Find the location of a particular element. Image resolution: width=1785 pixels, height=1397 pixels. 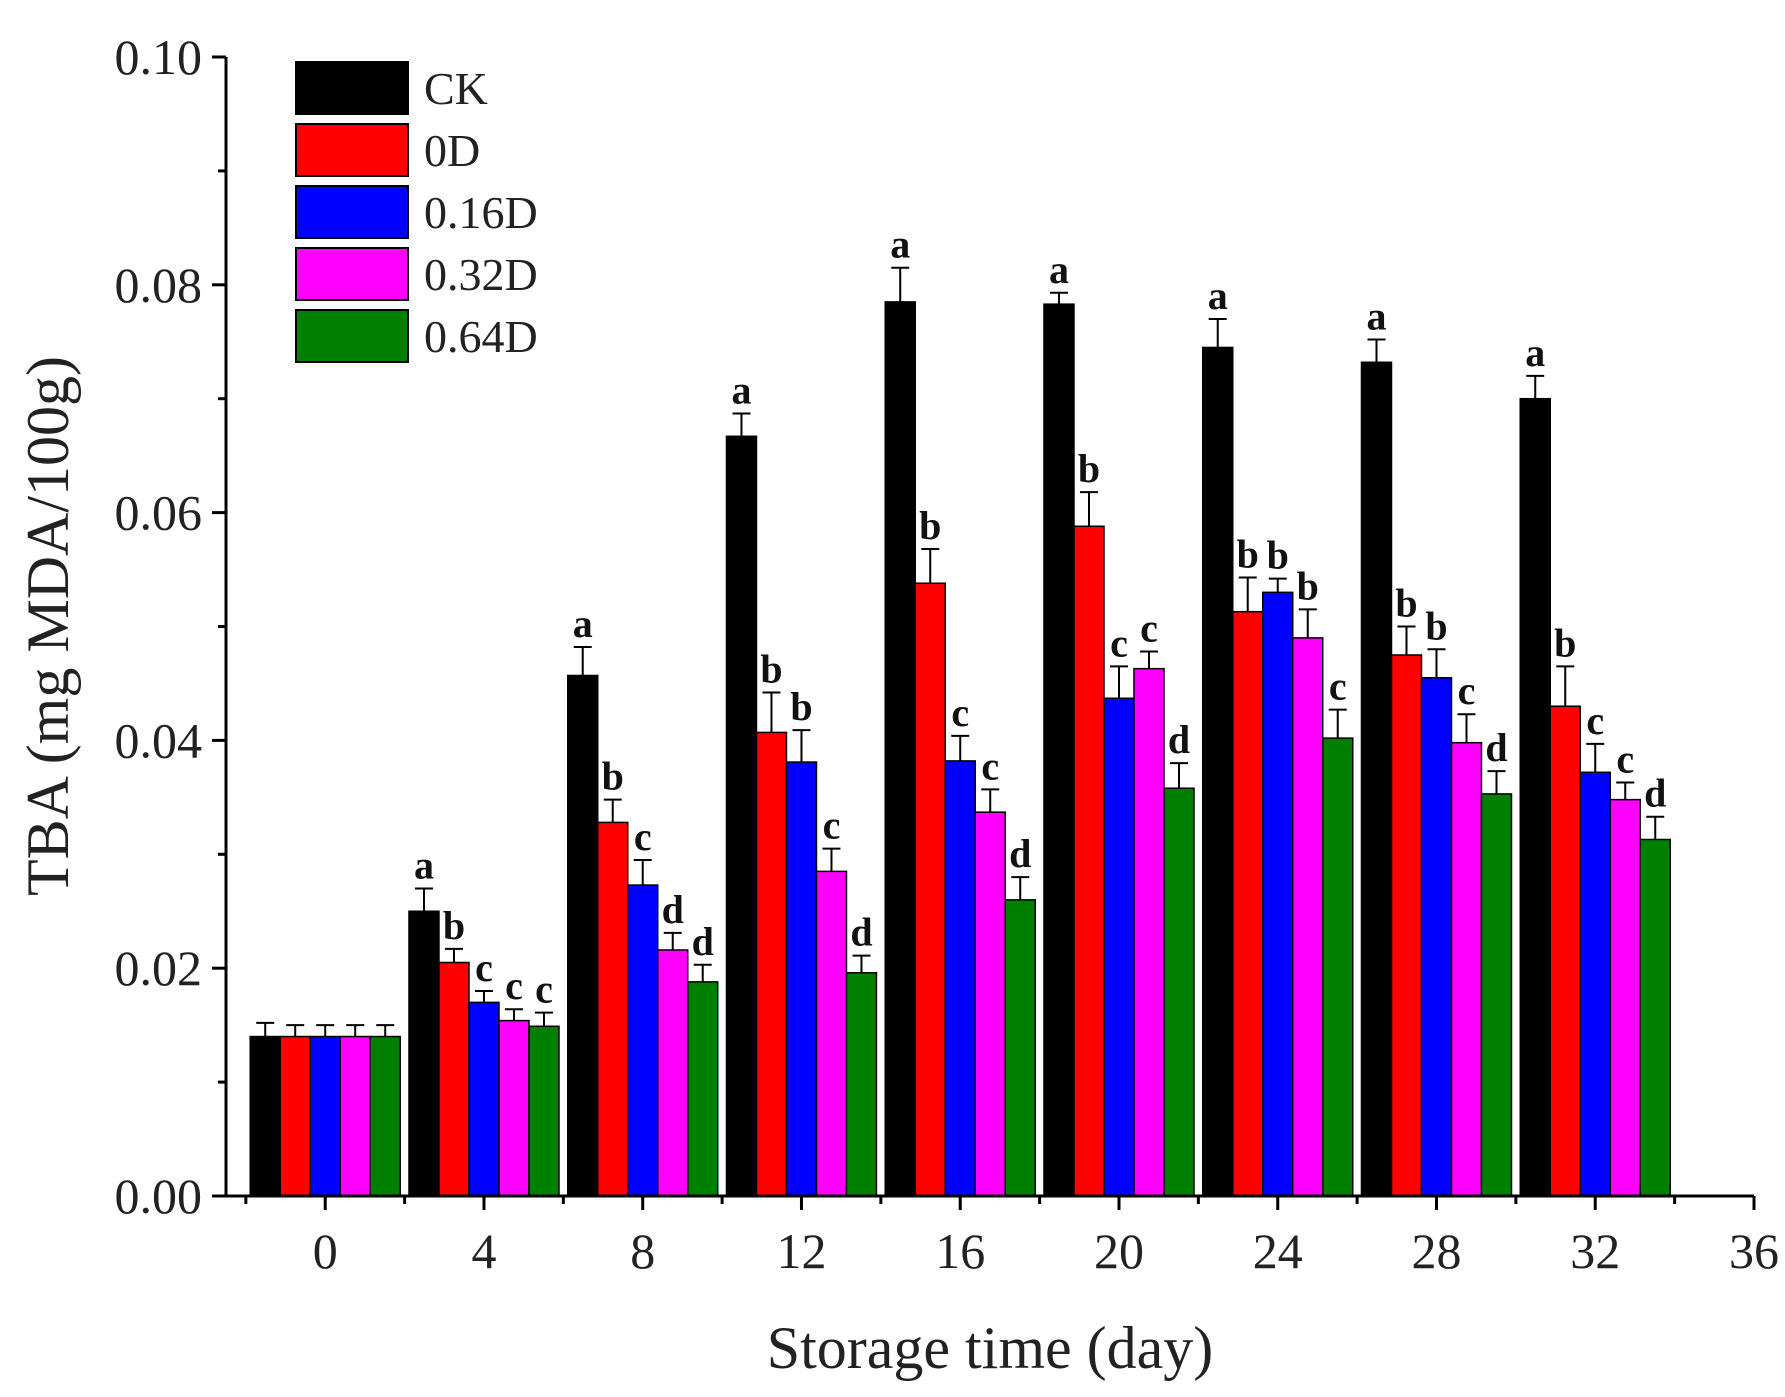

x-tick-label: 36 is located at coordinates (1754, 1251).